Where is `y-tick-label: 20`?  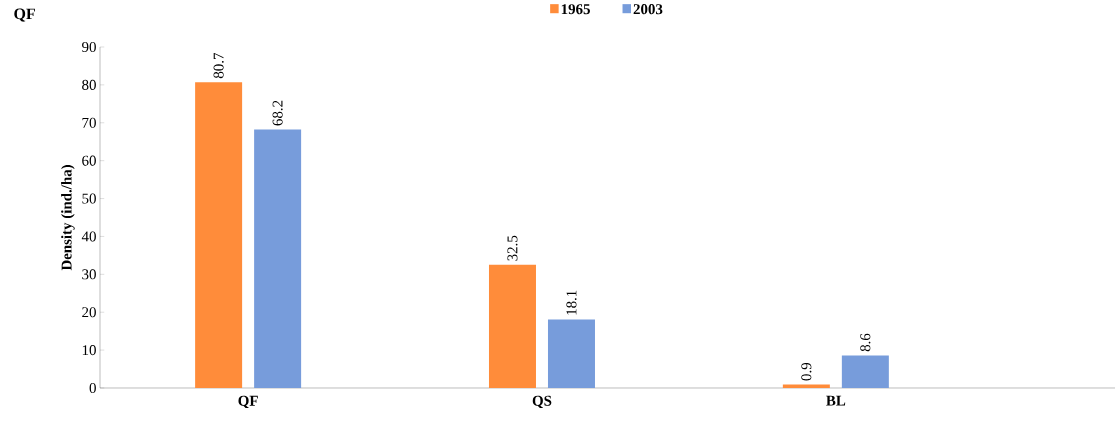
y-tick-label: 20 is located at coordinates (89, 312).